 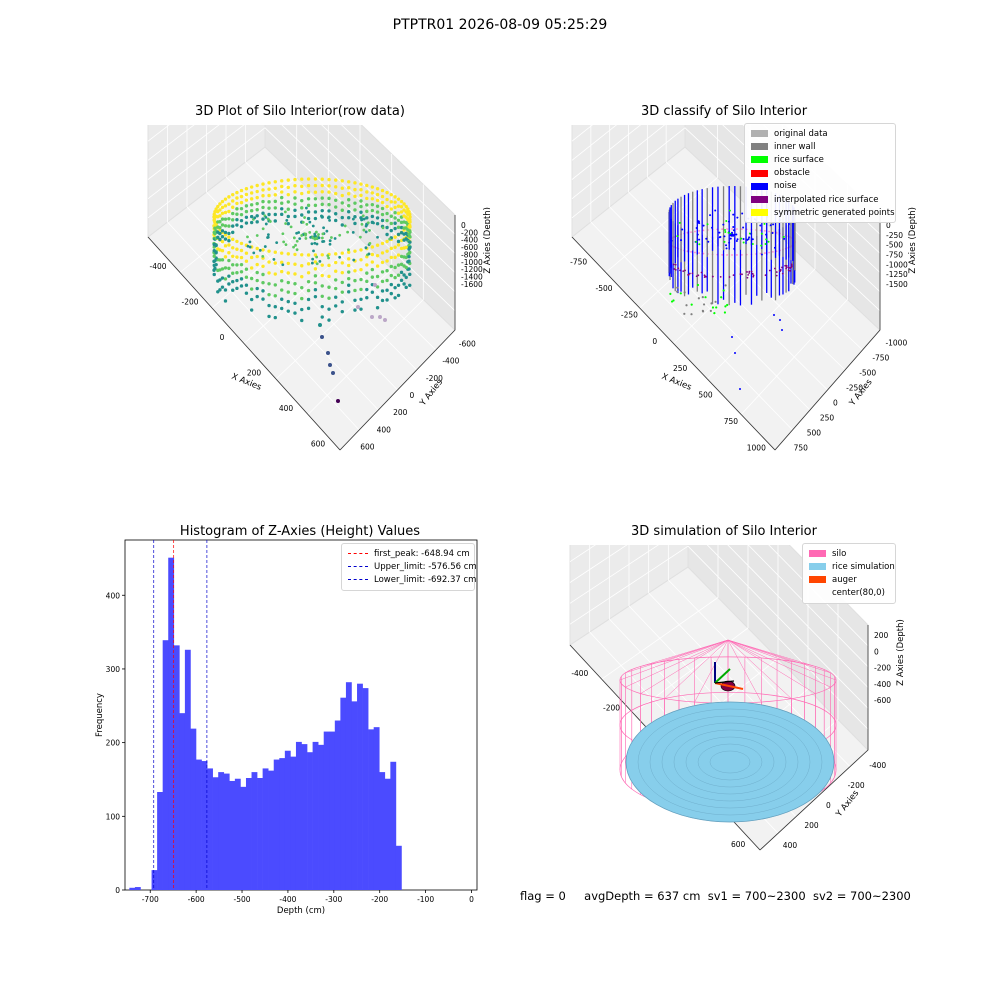 What do you see at coordinates (827, 390) in the screenshot?
I see `y-axis-line` at bounding box center [827, 390].